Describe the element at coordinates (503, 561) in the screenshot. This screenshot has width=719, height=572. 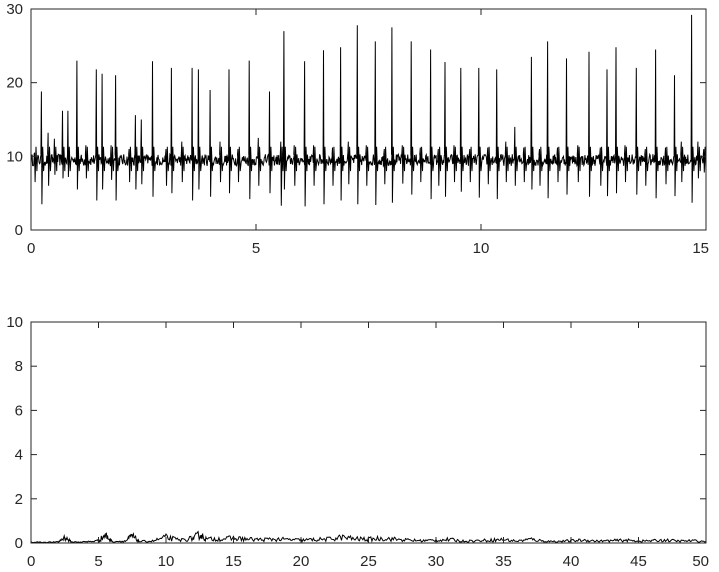
I see `x-tick-label: 35` at that location.